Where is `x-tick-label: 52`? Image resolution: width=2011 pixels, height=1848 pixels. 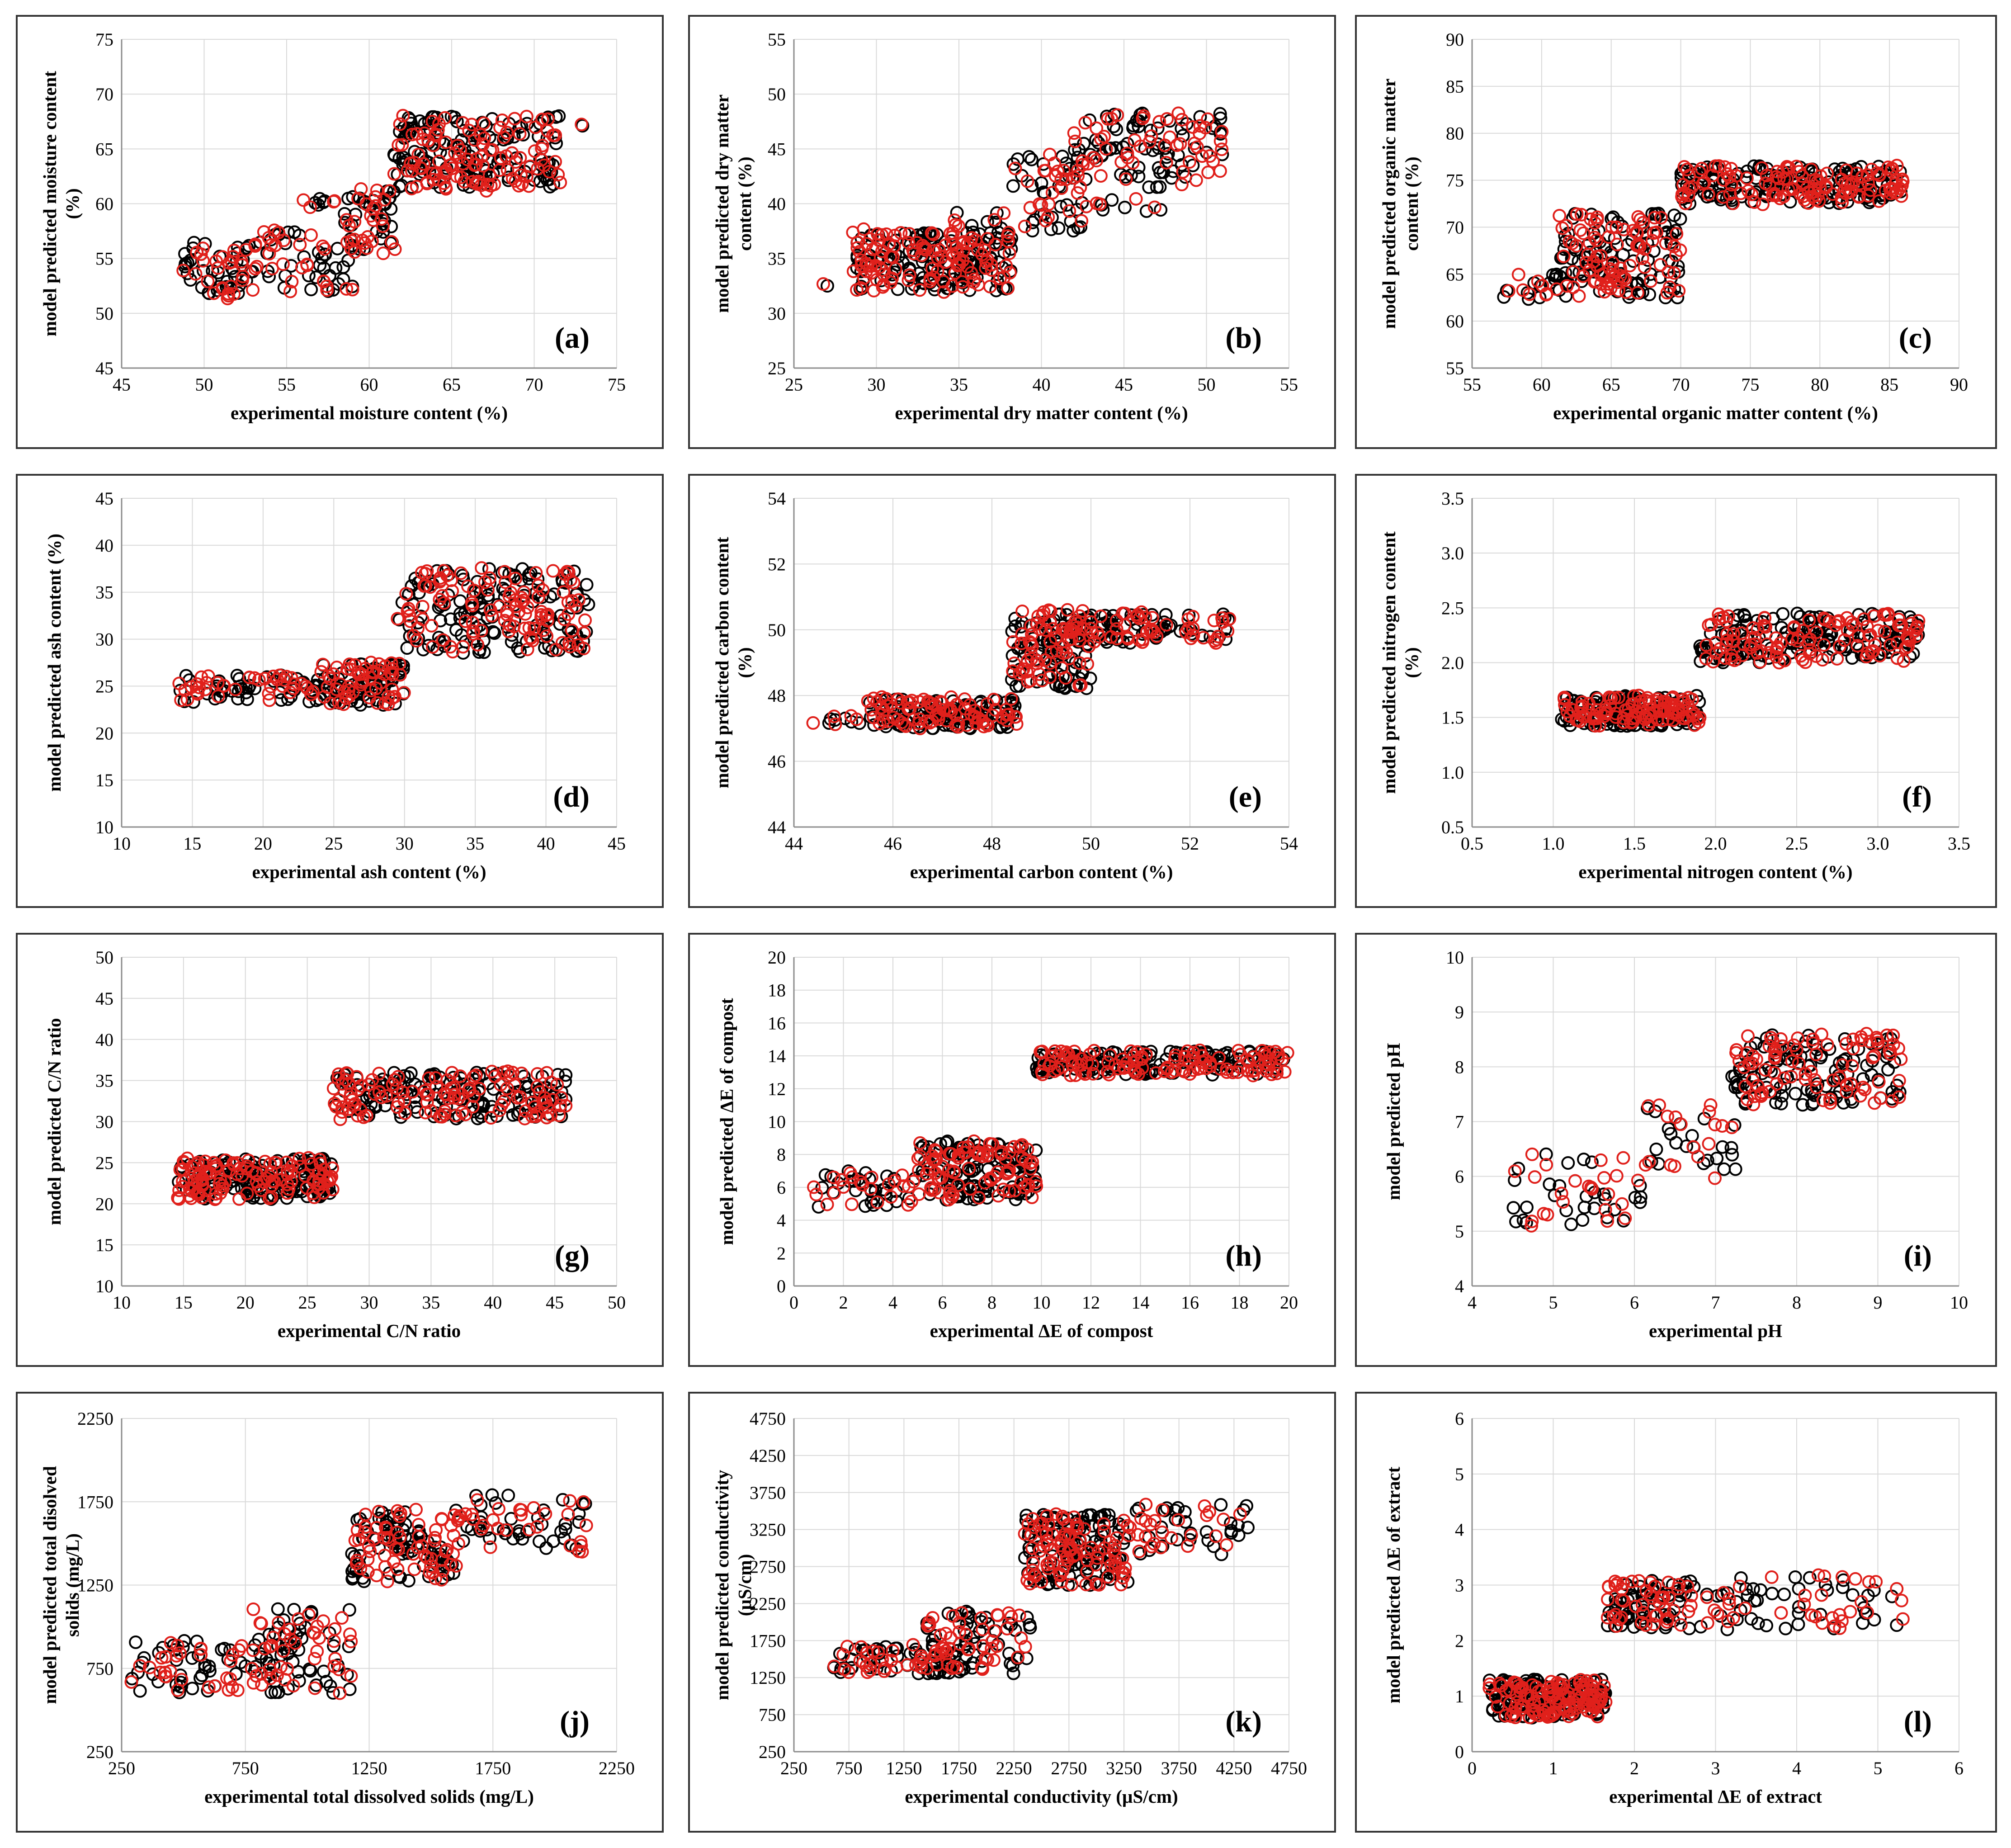 x-tick-label: 52 is located at coordinates (1190, 844).